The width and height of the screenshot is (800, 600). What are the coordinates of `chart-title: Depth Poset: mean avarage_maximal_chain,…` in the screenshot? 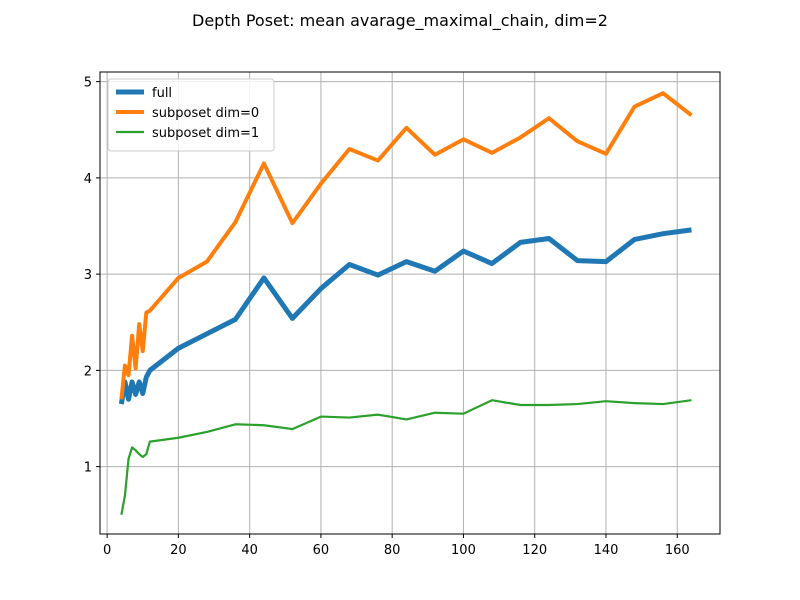 It's located at (400, 21).